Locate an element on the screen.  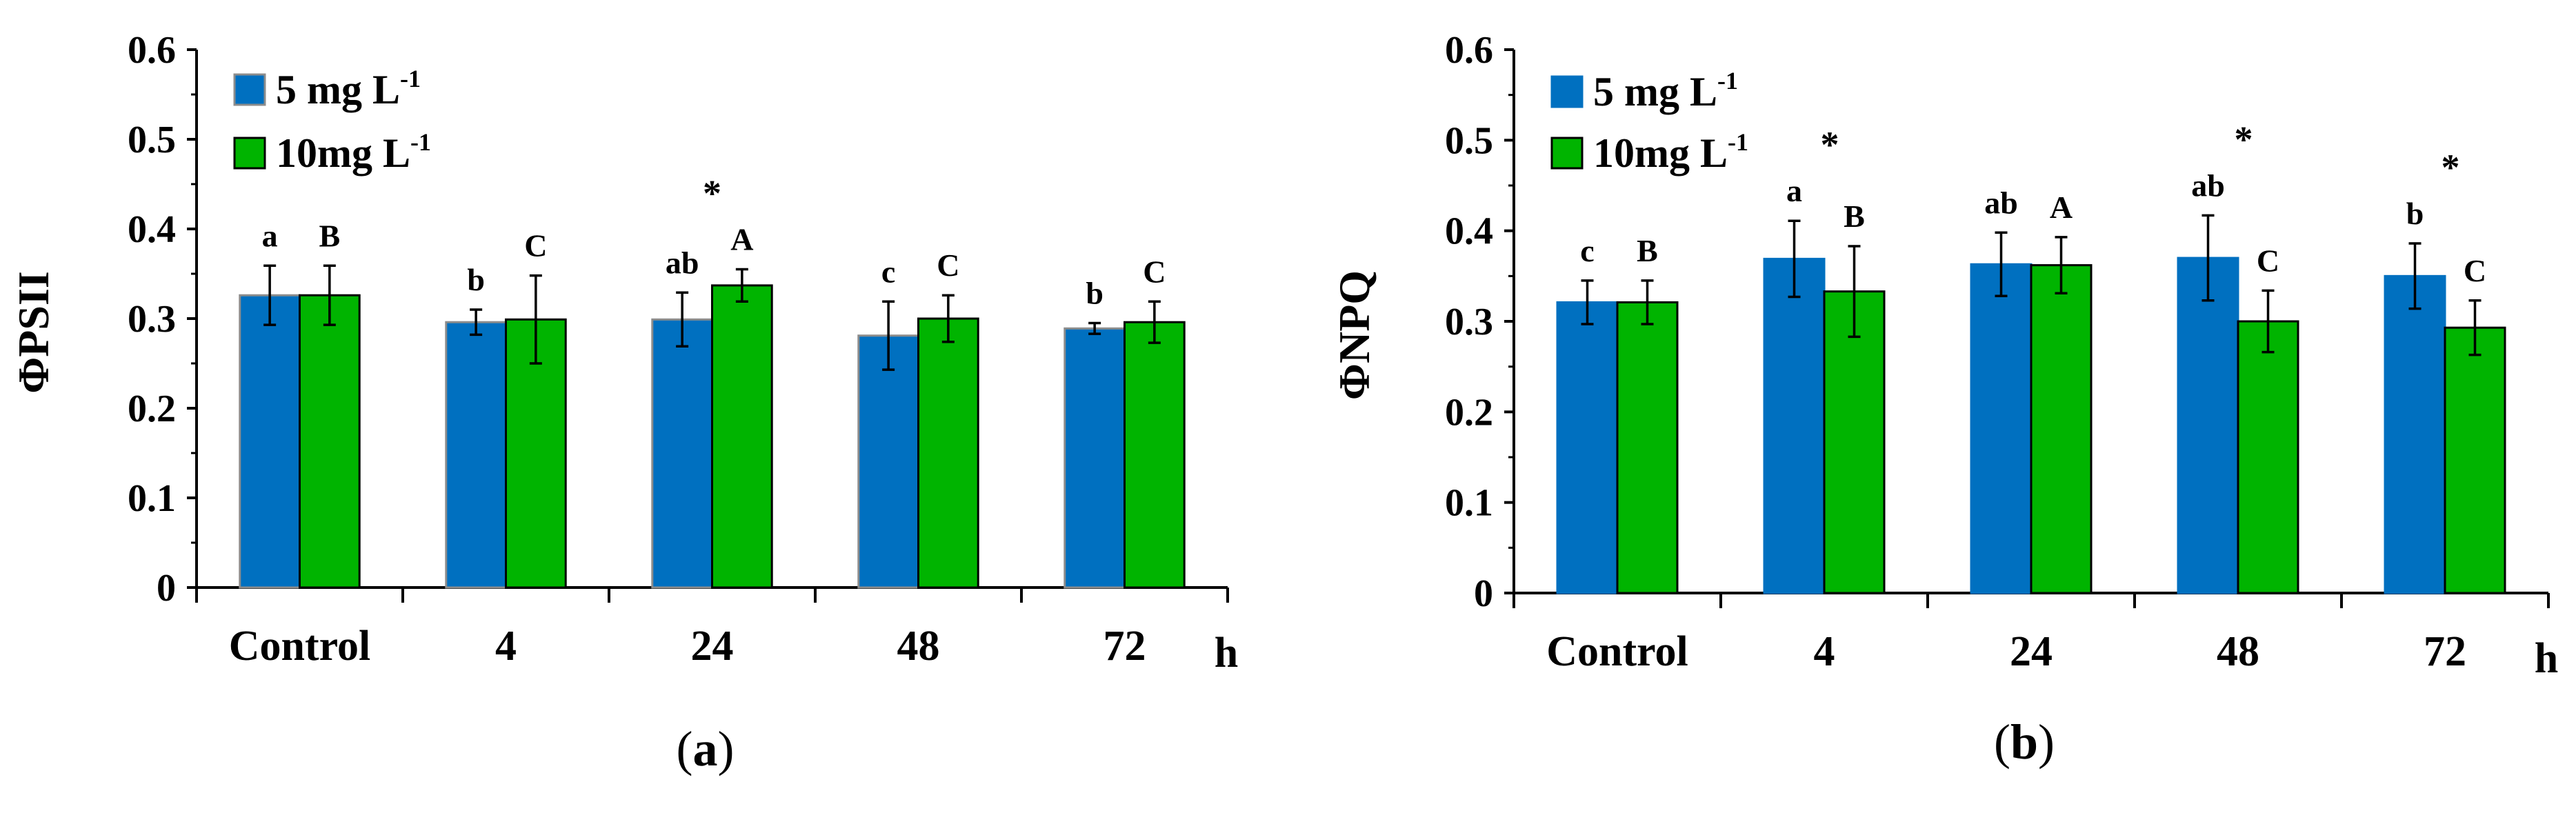
panel-label: (a) is located at coordinates (706, 748).